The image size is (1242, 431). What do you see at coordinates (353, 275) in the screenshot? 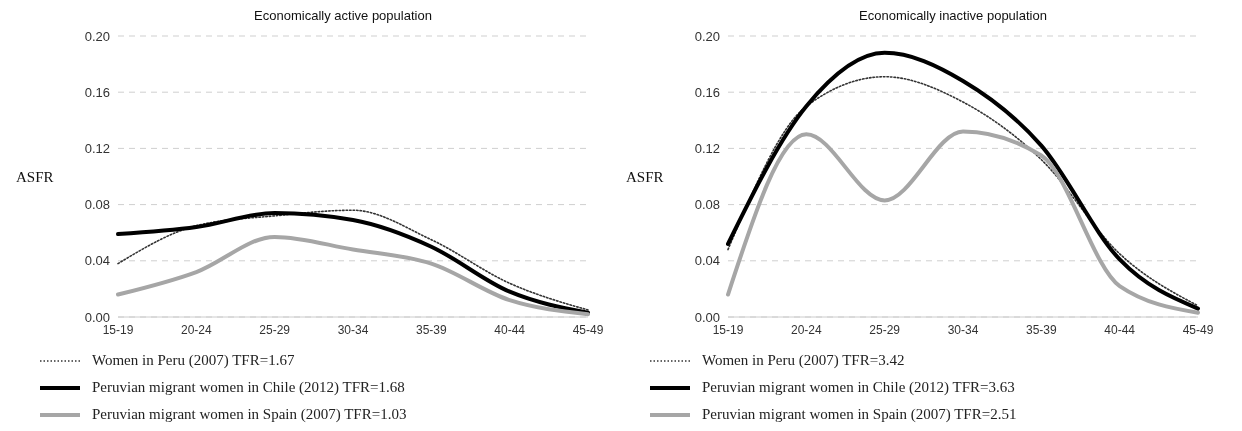
I see `line-series` at bounding box center [353, 275].